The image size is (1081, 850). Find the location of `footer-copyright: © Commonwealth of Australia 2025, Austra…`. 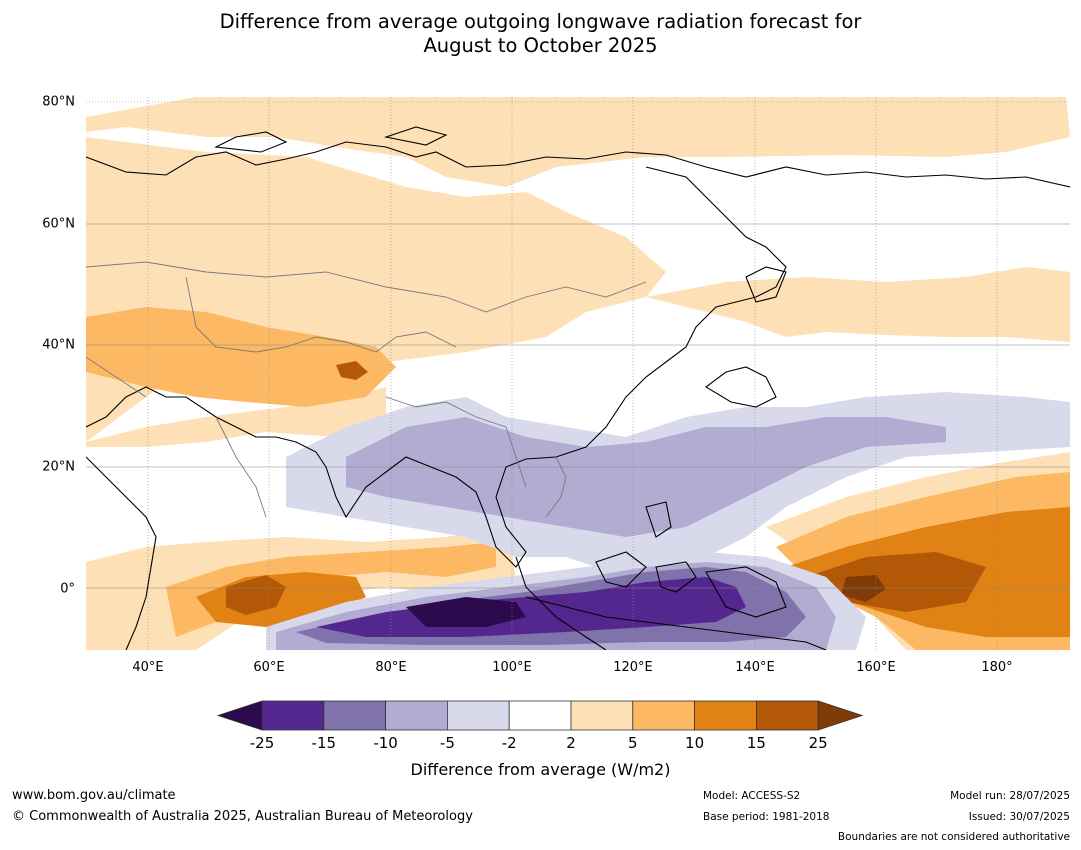

footer-copyright: © Commonwealth of Australia 2025, Austra… is located at coordinates (242, 816).